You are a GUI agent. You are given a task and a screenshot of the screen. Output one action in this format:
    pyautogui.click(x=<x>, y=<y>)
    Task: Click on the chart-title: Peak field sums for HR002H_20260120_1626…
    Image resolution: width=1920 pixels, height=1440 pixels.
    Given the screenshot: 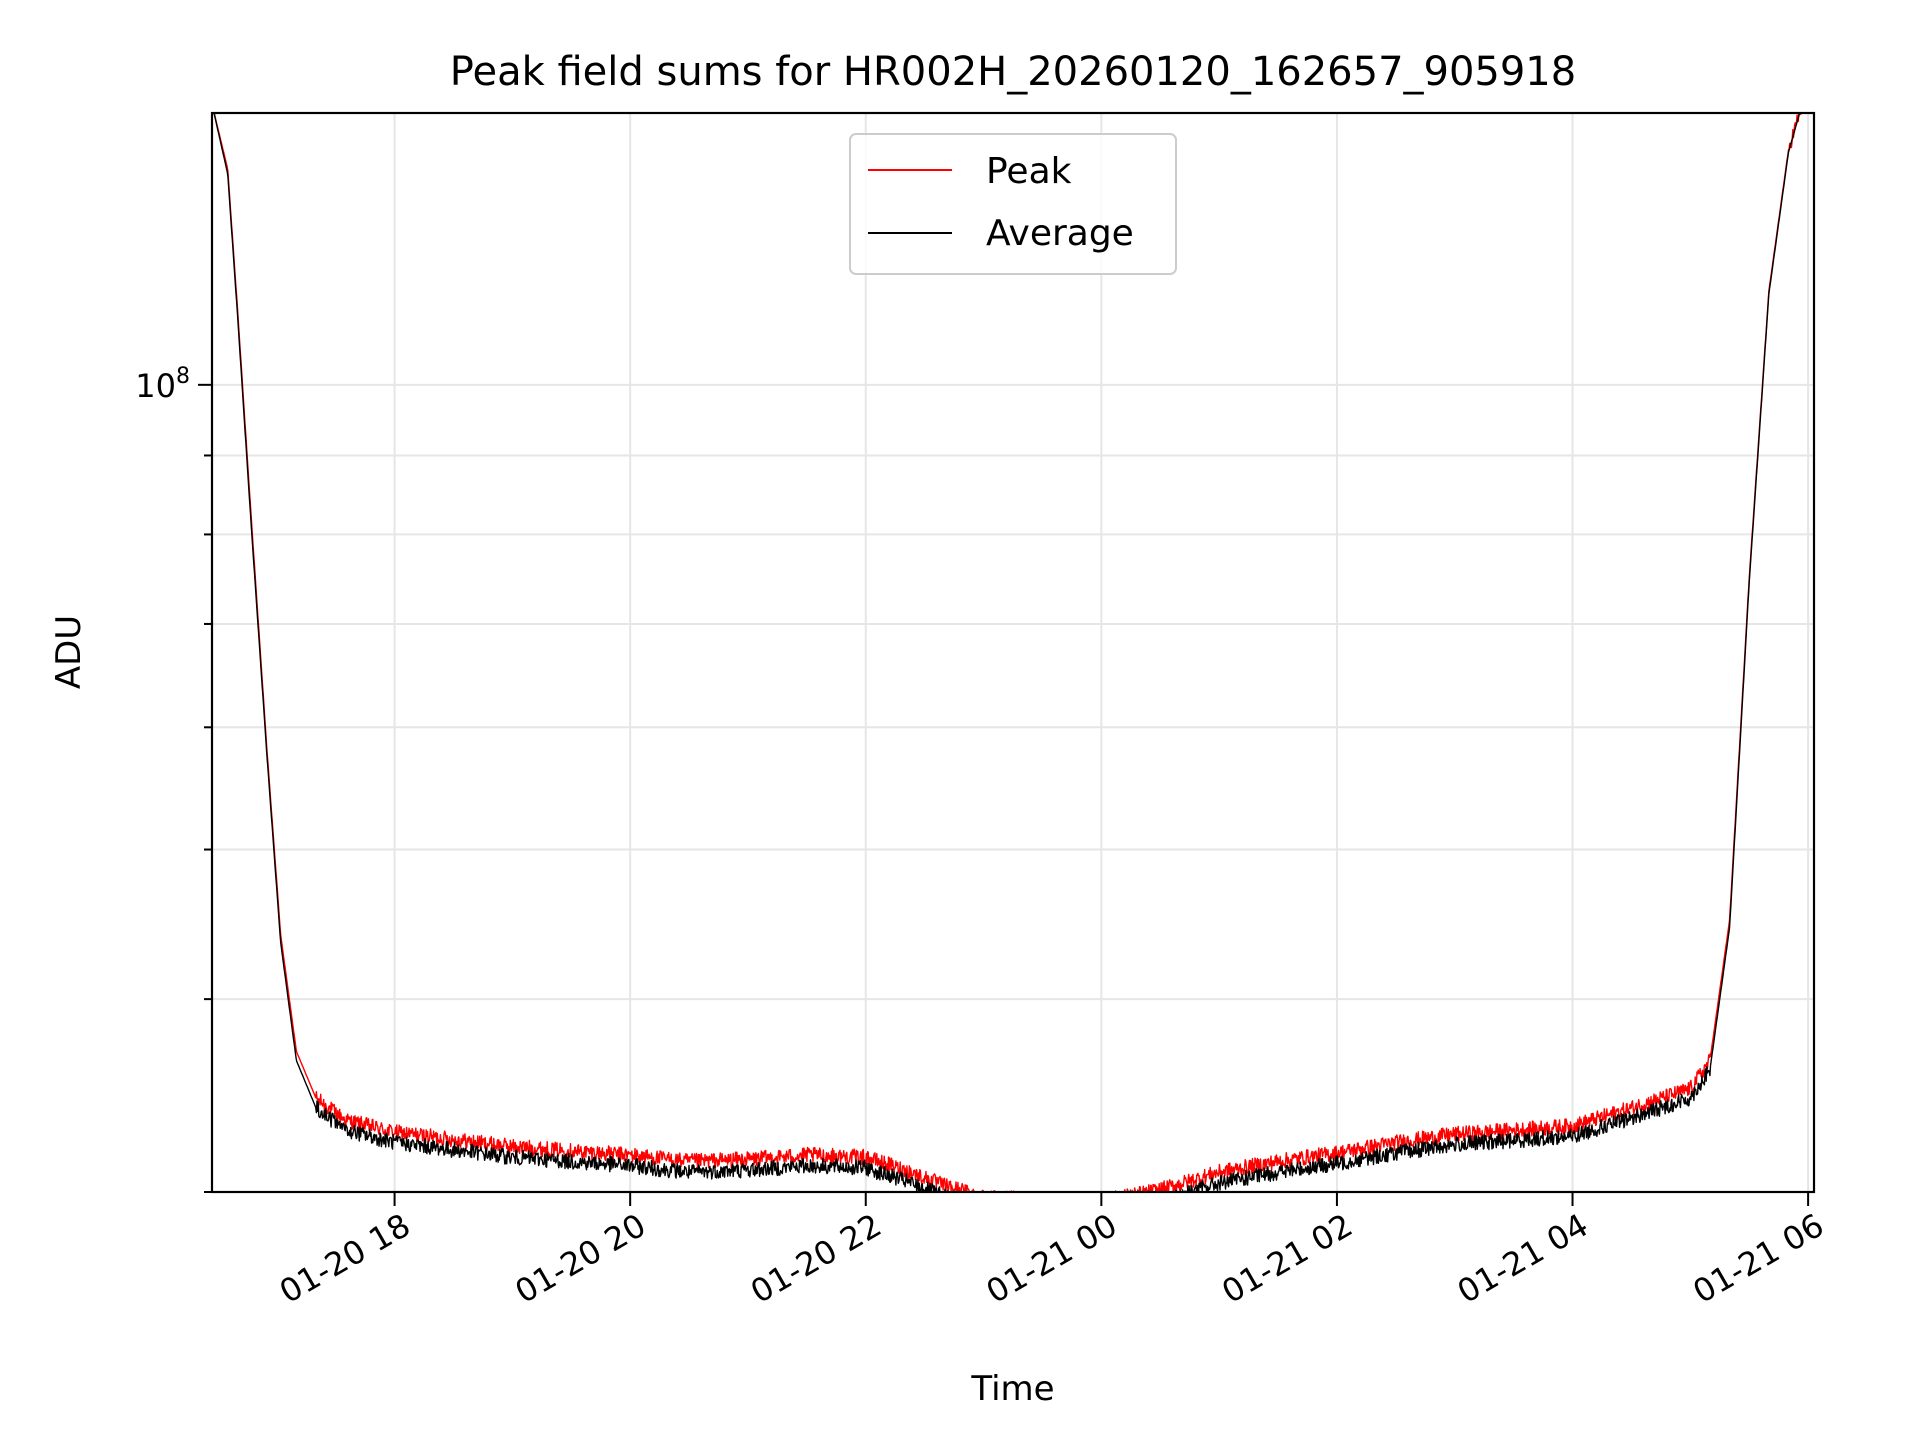 What is the action you would take?
    pyautogui.click(x=1013, y=72)
    